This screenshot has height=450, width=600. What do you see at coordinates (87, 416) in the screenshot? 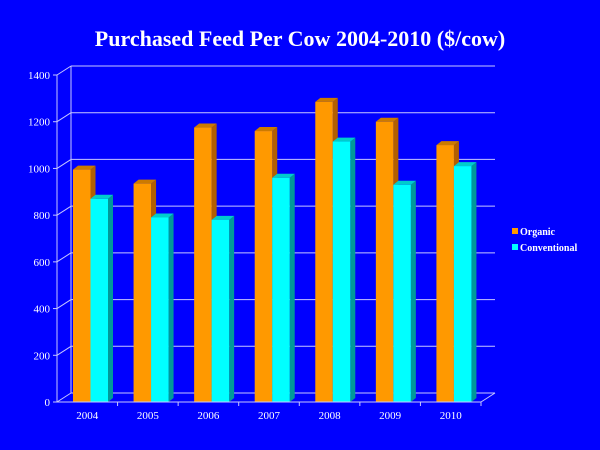
I see `x-tick-label: 2004` at bounding box center [87, 416].